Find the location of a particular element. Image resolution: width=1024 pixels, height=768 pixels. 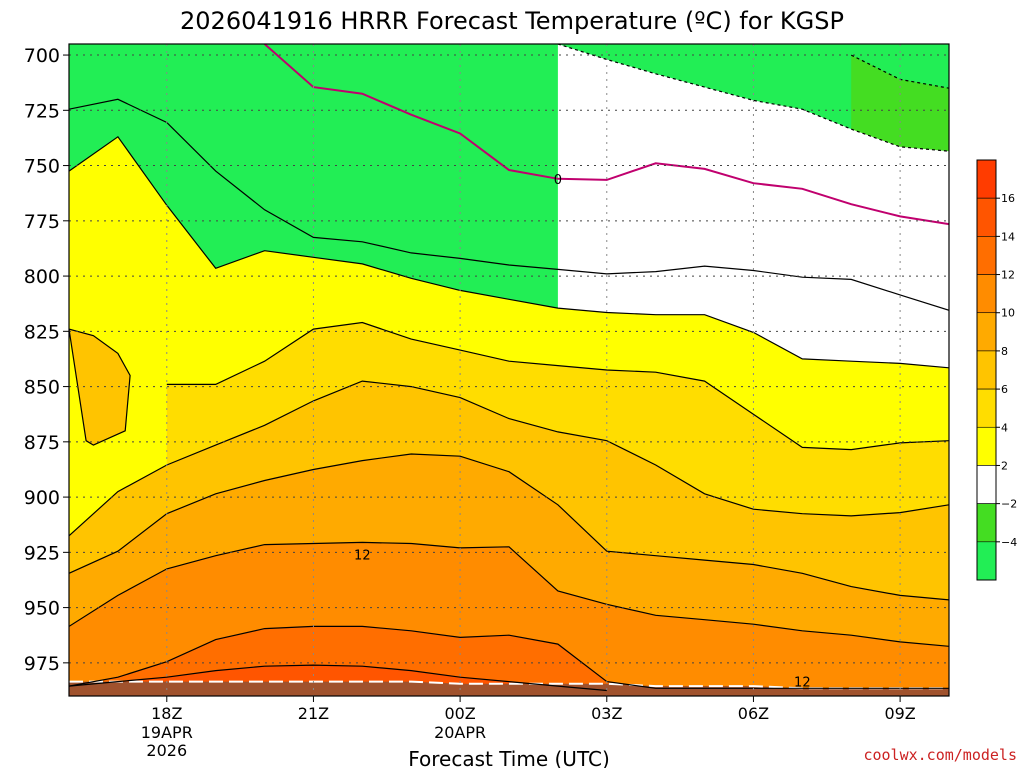

y-tick-label-725: 725 is located at coordinates (42, 111).